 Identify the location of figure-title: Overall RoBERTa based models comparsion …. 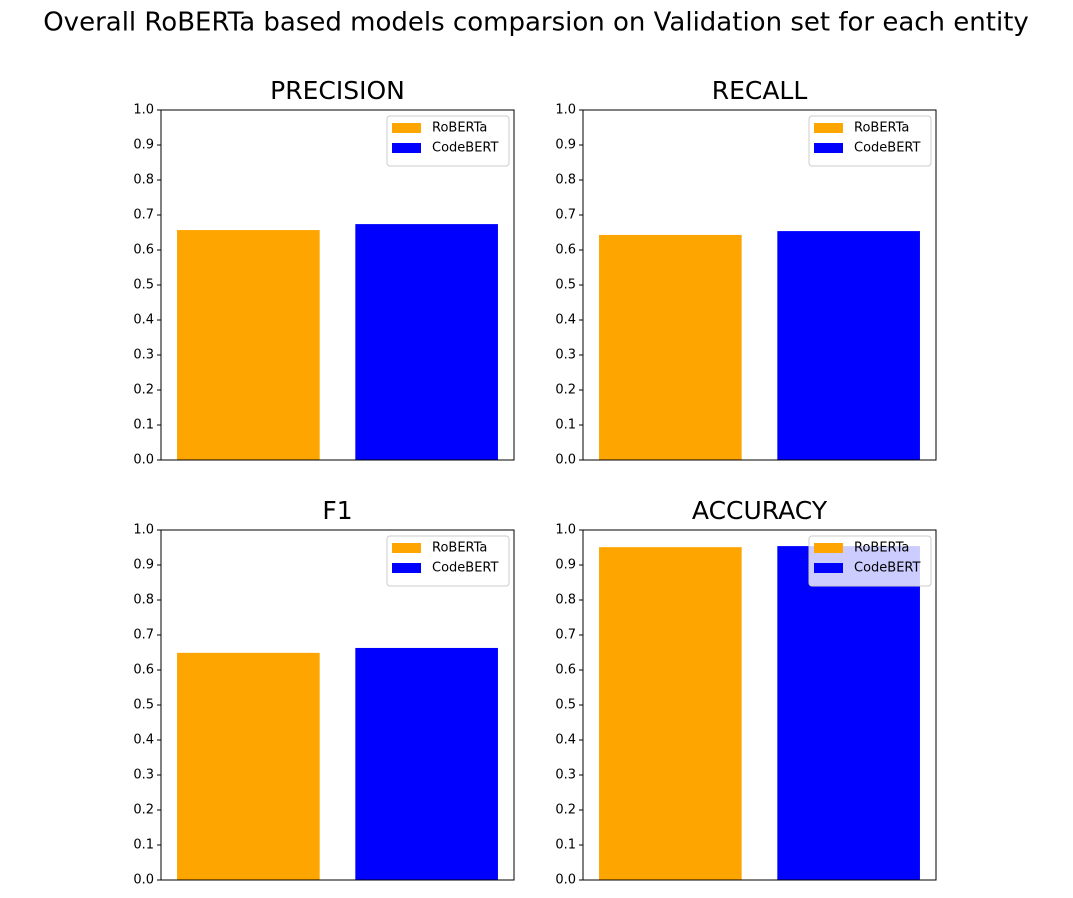
(536, 23).